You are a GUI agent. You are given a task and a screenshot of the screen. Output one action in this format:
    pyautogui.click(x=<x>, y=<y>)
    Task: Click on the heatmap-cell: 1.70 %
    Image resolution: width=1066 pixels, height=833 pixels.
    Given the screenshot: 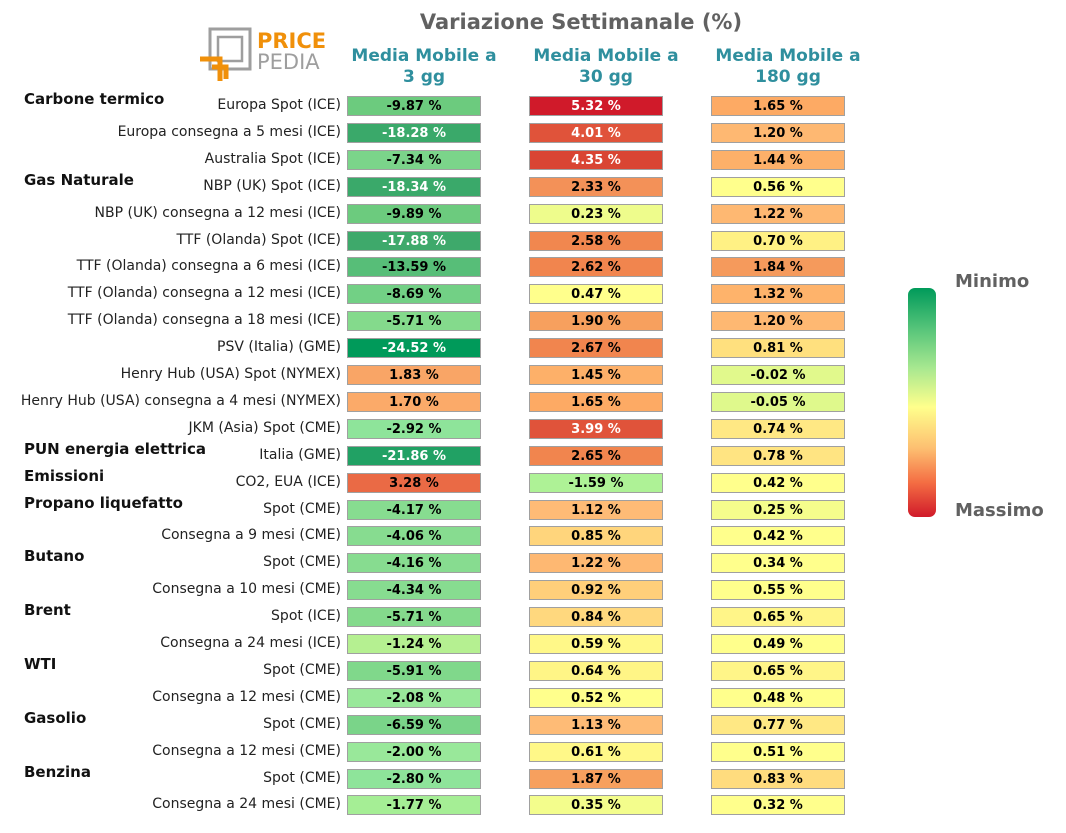 What is the action you would take?
    pyautogui.click(x=414, y=401)
    